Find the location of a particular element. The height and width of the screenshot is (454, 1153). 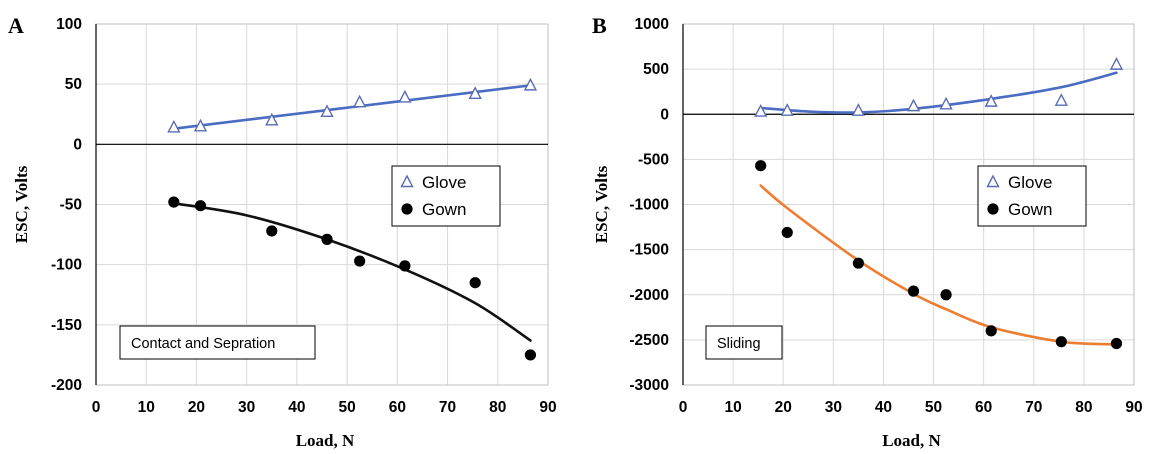

annotation-text: Sliding is located at coordinates (739, 344).